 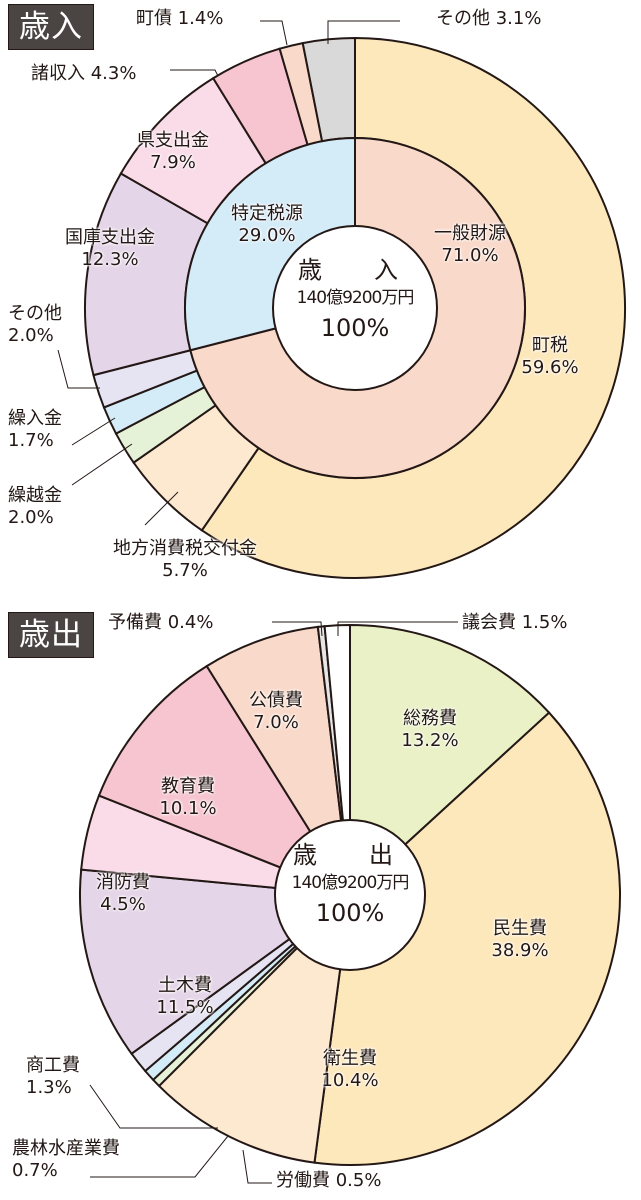 I want to click on label-other-top: その他 3.1%, so click(x=489, y=18).